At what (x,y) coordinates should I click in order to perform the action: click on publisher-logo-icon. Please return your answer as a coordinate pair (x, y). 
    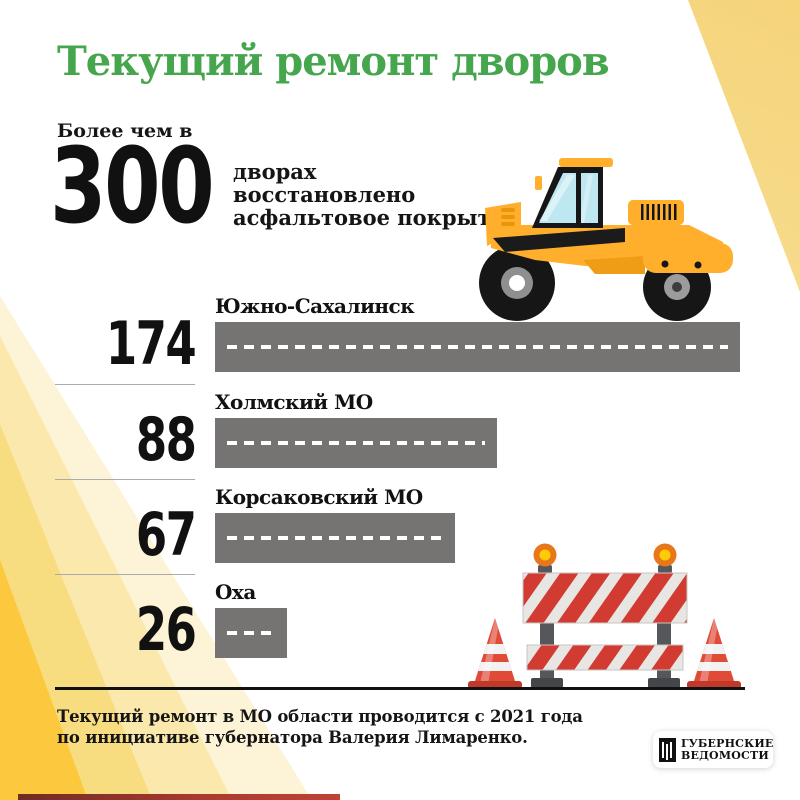
    Looking at the image, I should click on (667, 749).